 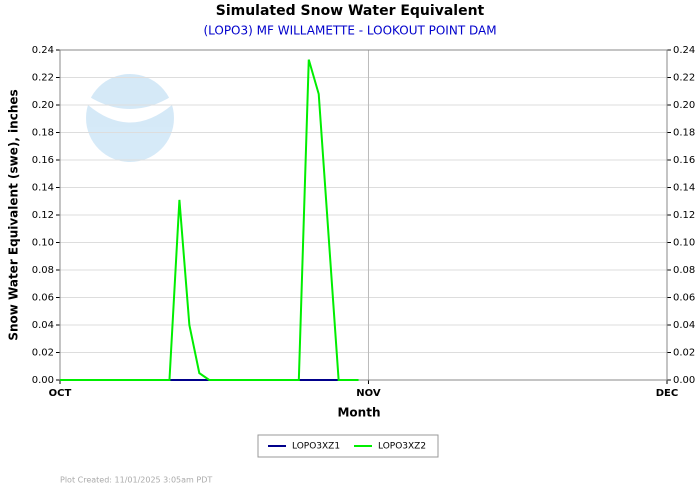 What do you see at coordinates (43, 353) in the screenshot?
I see `y-tick-label: 0.02` at bounding box center [43, 353].